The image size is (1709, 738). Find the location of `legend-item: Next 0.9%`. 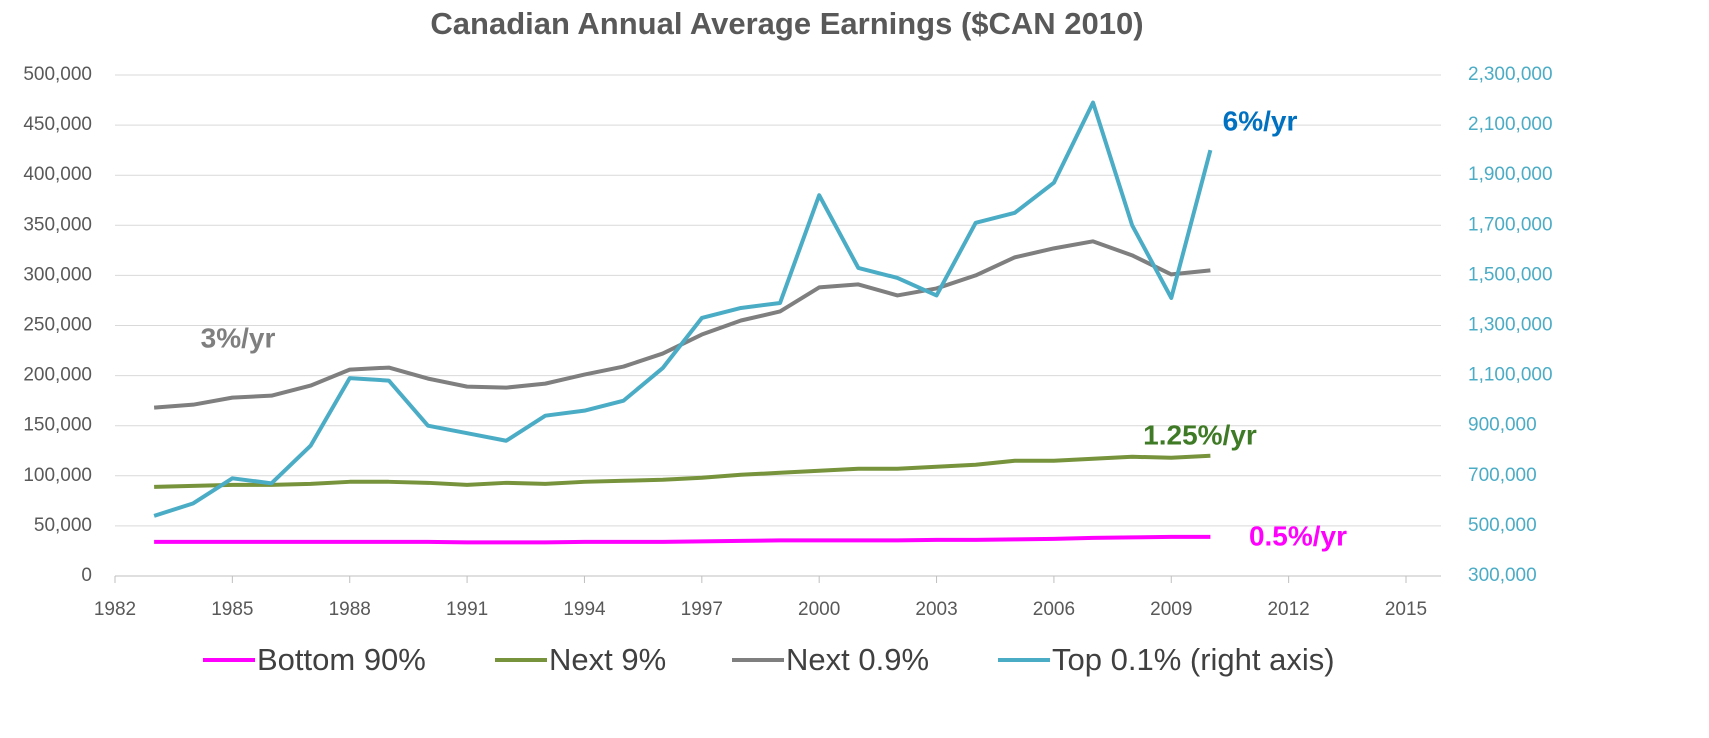

legend-item: Next 0.9% is located at coordinates (830, 659).